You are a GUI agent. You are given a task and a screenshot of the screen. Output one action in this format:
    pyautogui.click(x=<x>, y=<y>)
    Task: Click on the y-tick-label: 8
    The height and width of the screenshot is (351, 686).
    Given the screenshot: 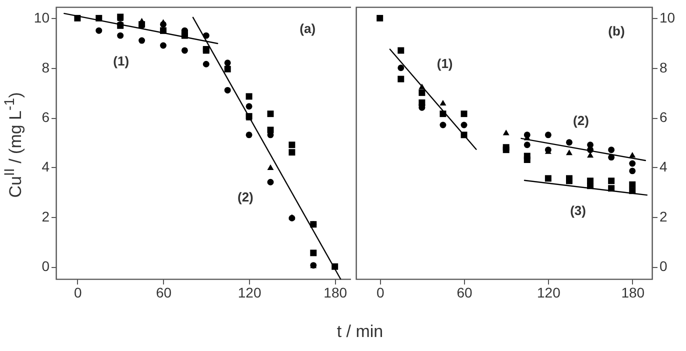 What is the action you would take?
    pyautogui.click(x=46, y=67)
    